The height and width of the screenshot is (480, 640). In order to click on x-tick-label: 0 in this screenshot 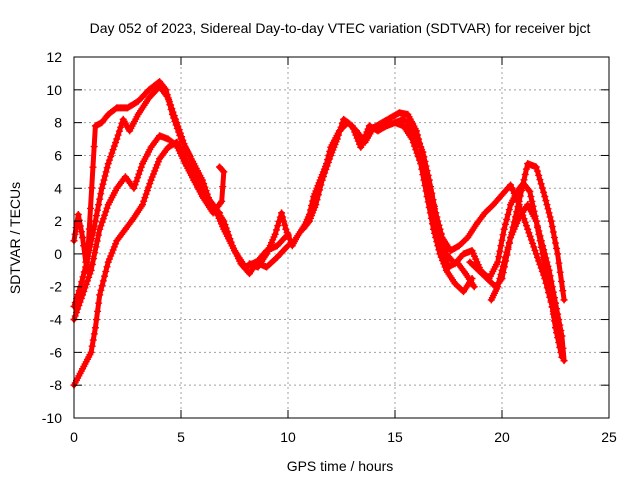, I will do `click(74, 437)`.